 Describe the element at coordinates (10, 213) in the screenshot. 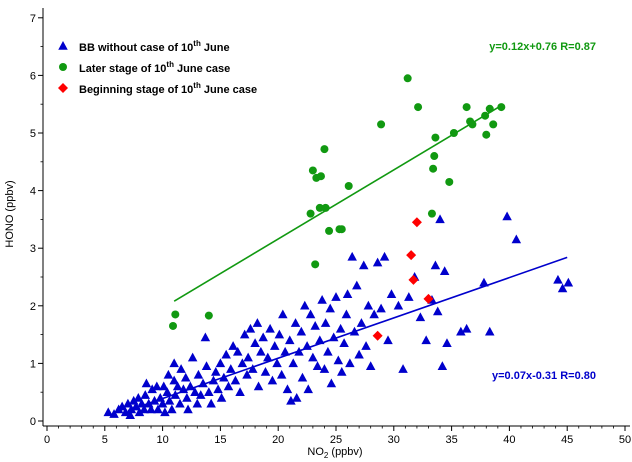

I see `y-axis-title: HONO (ppbv)` at that location.